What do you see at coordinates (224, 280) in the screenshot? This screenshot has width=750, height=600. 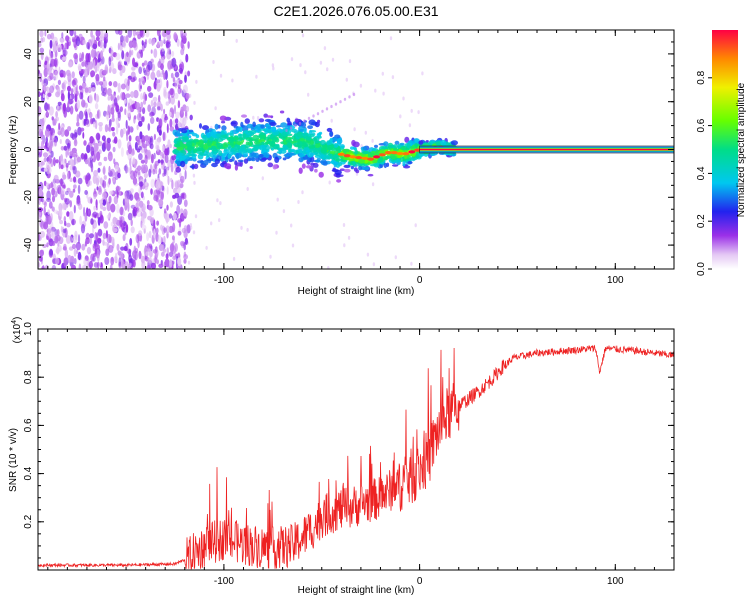 I see `spectrogram-xtick-label: -100` at bounding box center [224, 280].